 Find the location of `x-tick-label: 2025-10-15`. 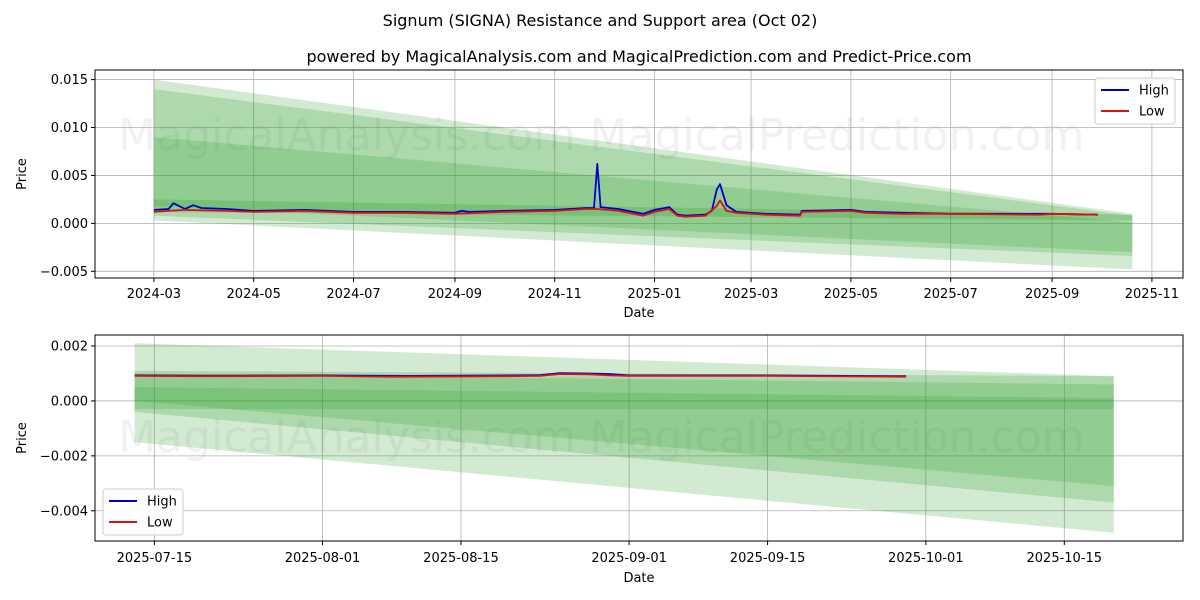

x-tick-label: 2025-10-15 is located at coordinates (1065, 558).